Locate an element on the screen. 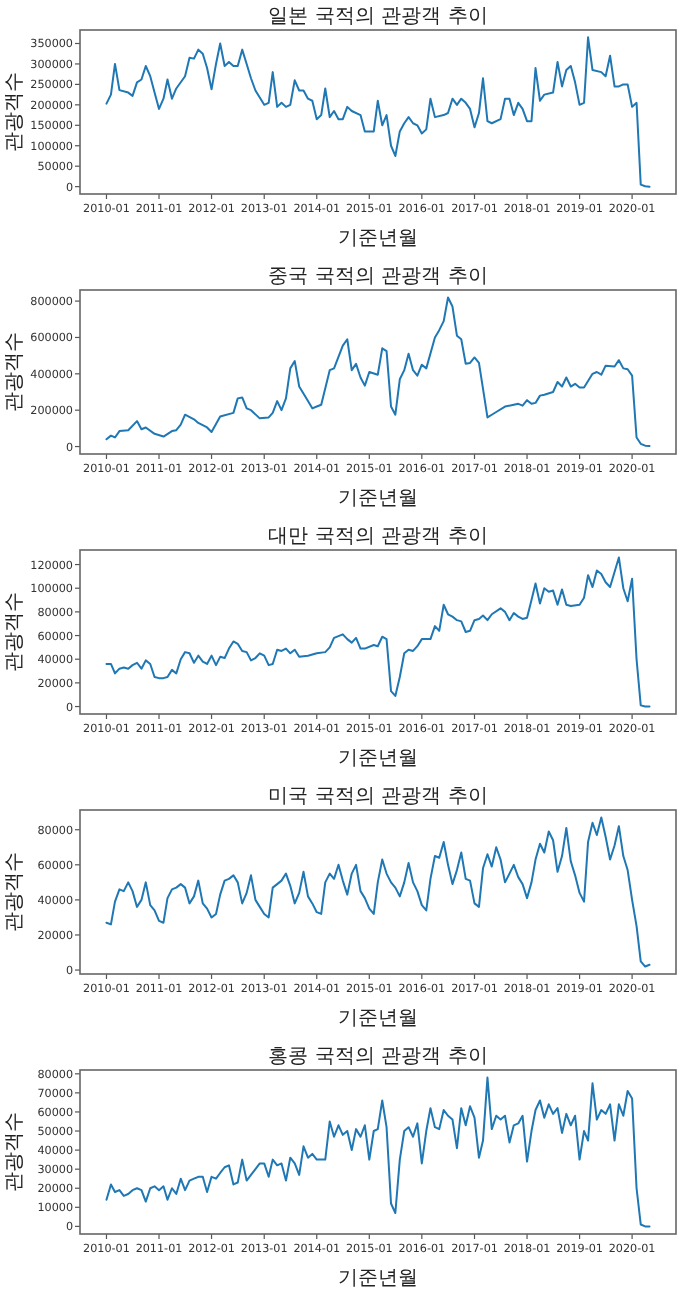 The image size is (688, 1300). chart-title: 미국 국적의 관광객 추이 is located at coordinates (378, 797).